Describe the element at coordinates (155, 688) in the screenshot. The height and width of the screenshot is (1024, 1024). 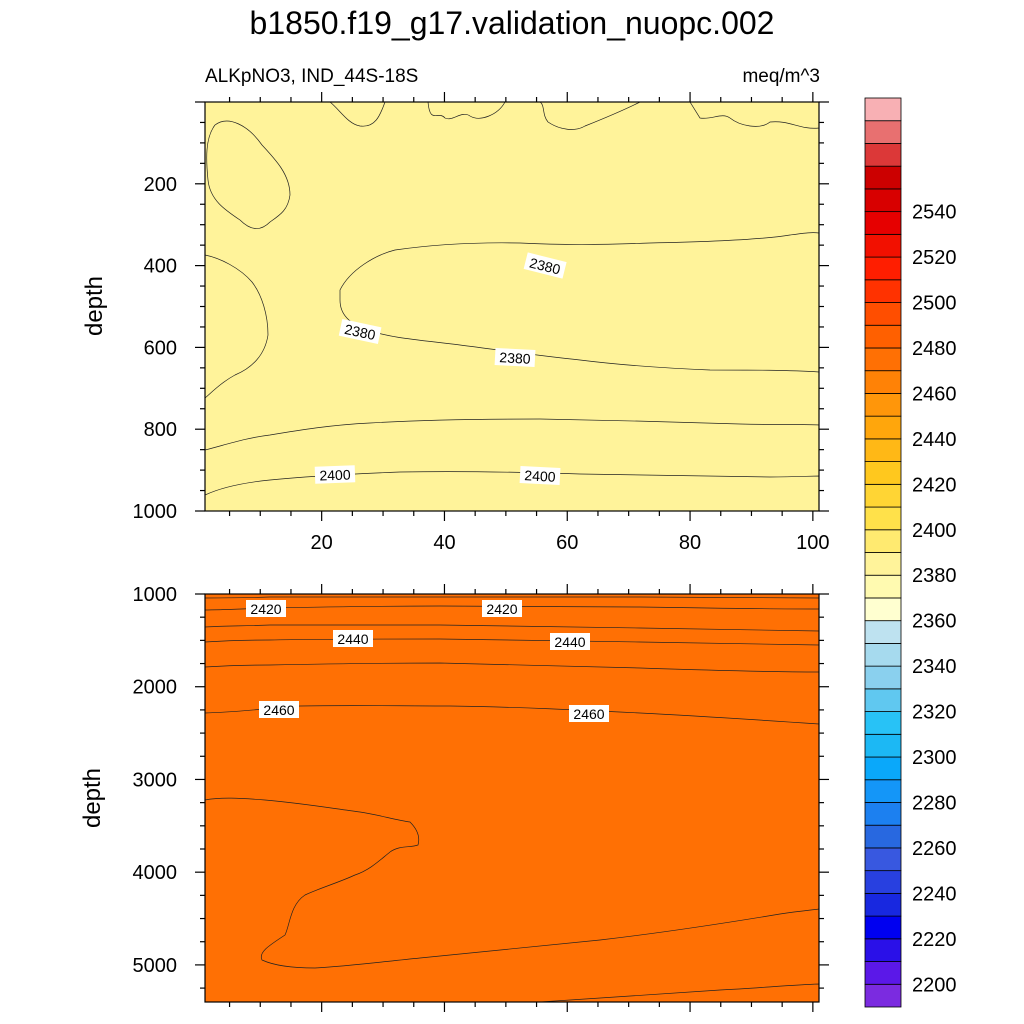
I see `y-tick-label: 2000` at that location.